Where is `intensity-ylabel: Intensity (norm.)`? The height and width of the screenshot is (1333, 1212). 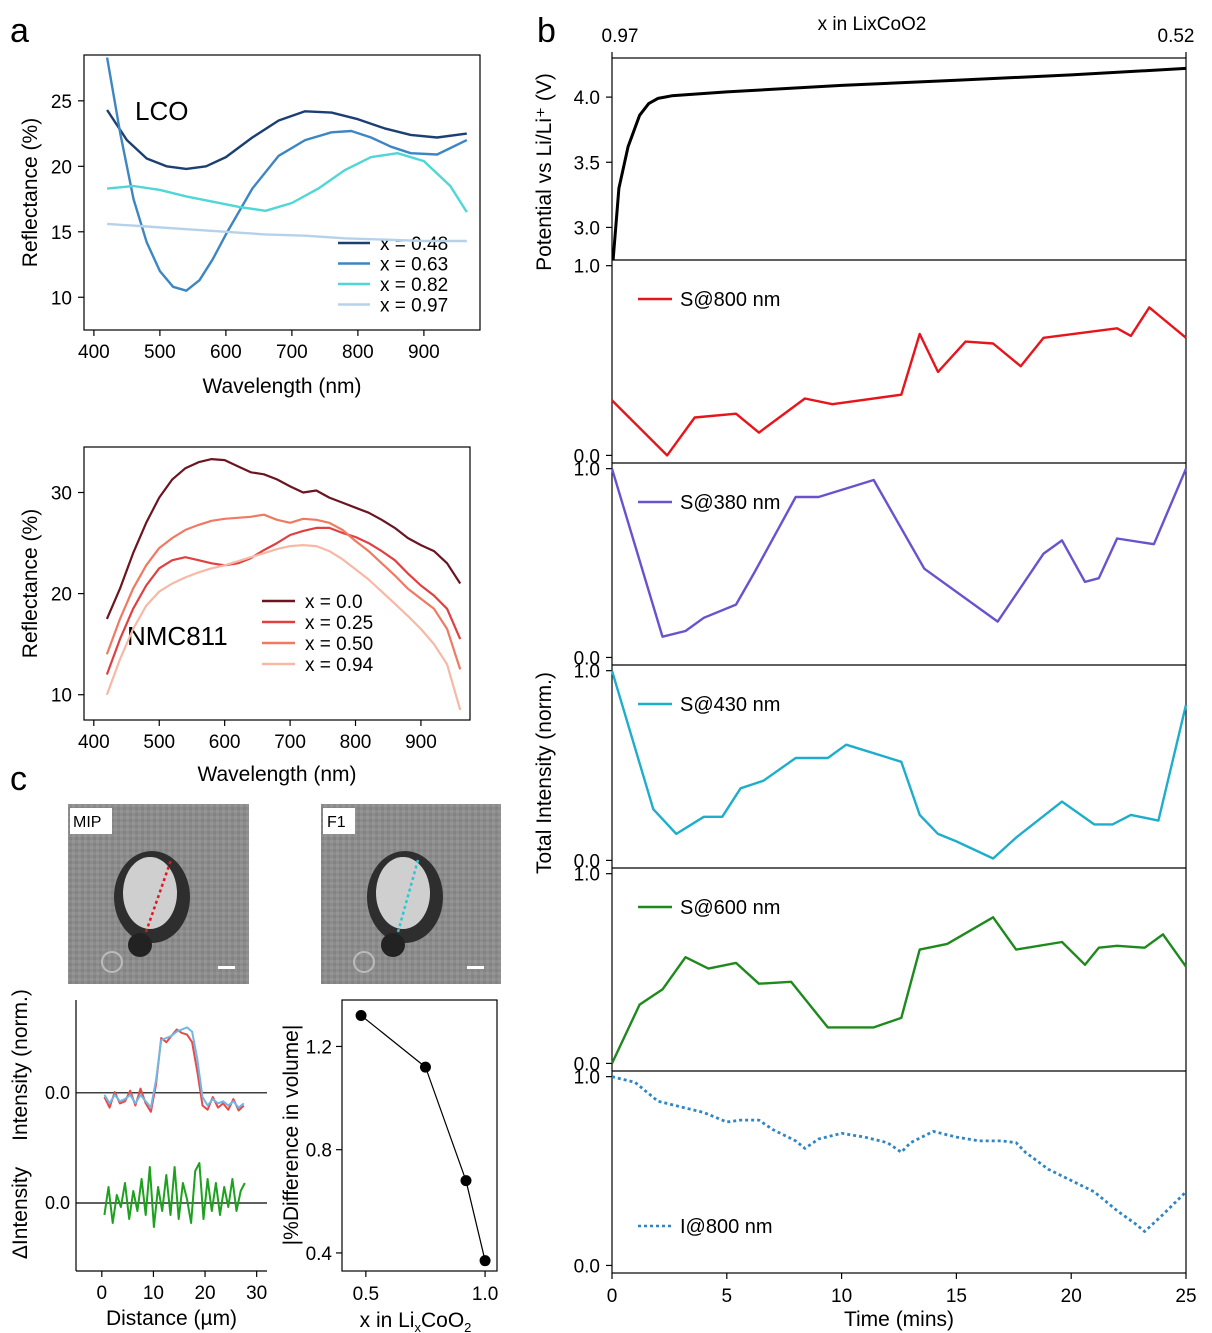 intensity-ylabel: Intensity (norm.) is located at coordinates (20, 1065).